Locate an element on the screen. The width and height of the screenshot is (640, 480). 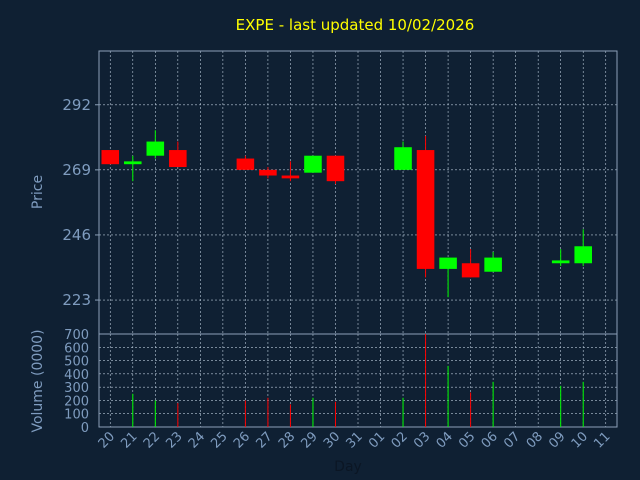
volume-tick-label: 700 is located at coordinates (76, 335).